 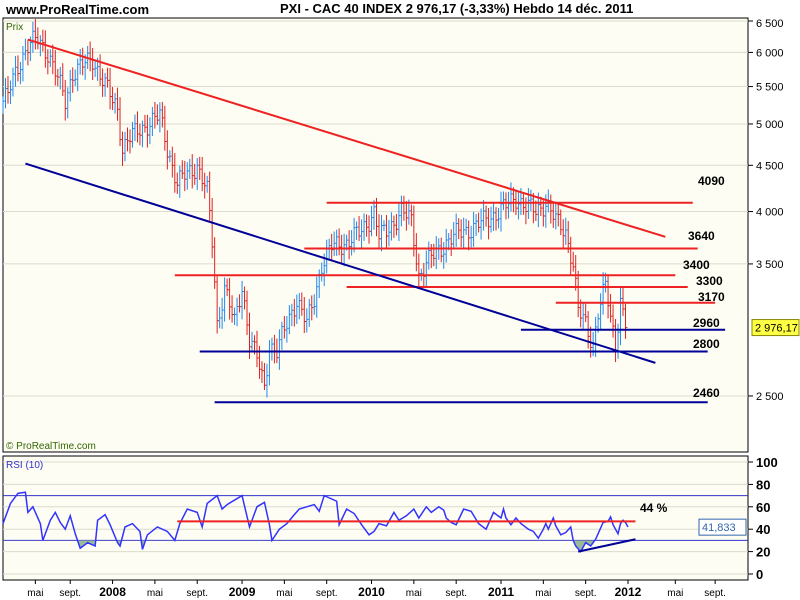 What do you see at coordinates (770, 88) in the screenshot?
I see `price-tick-label: 5 500` at bounding box center [770, 88].